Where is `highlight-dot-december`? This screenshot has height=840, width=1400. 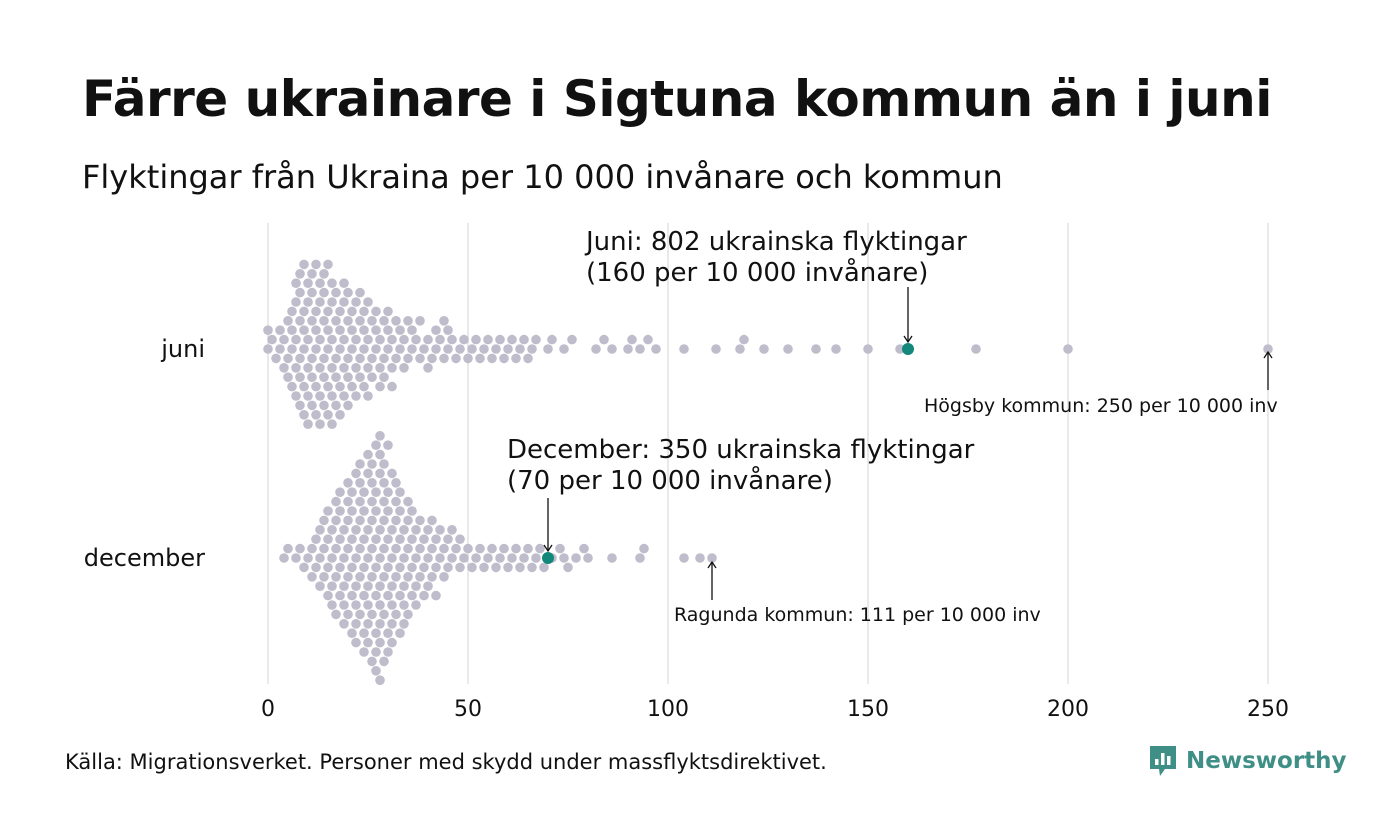
highlight-dot-december is located at coordinates (548, 558).